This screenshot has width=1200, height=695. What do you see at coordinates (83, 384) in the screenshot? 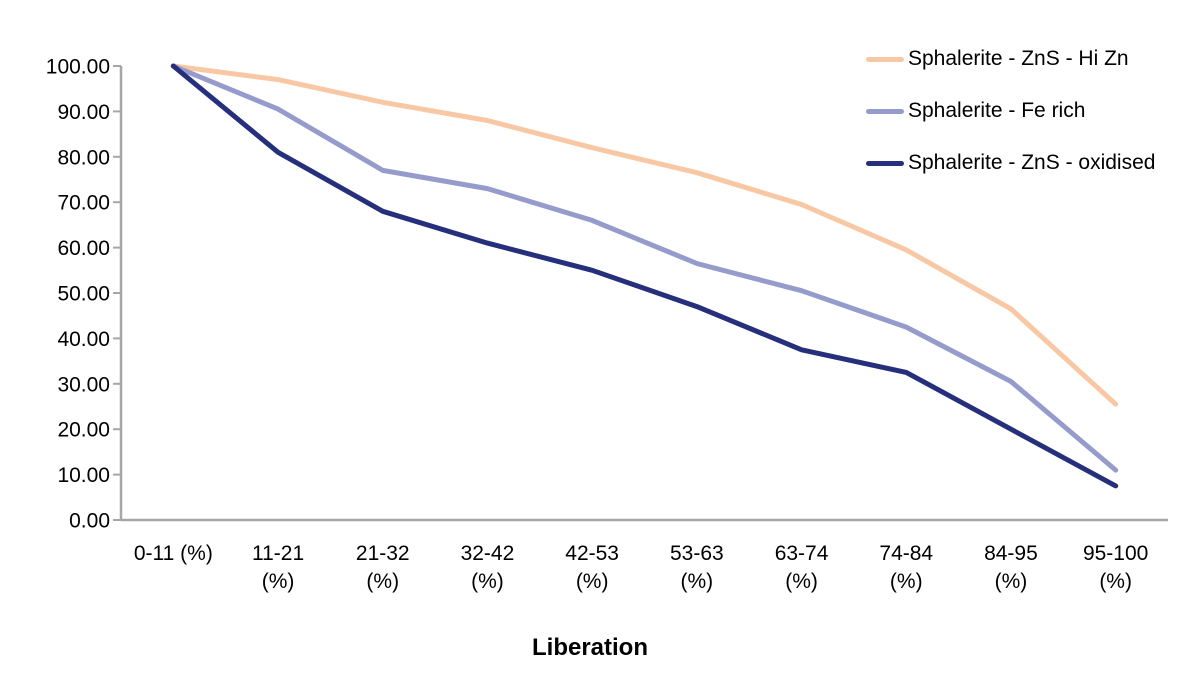
I see `y-tick-label: 30.00` at bounding box center [83, 384].